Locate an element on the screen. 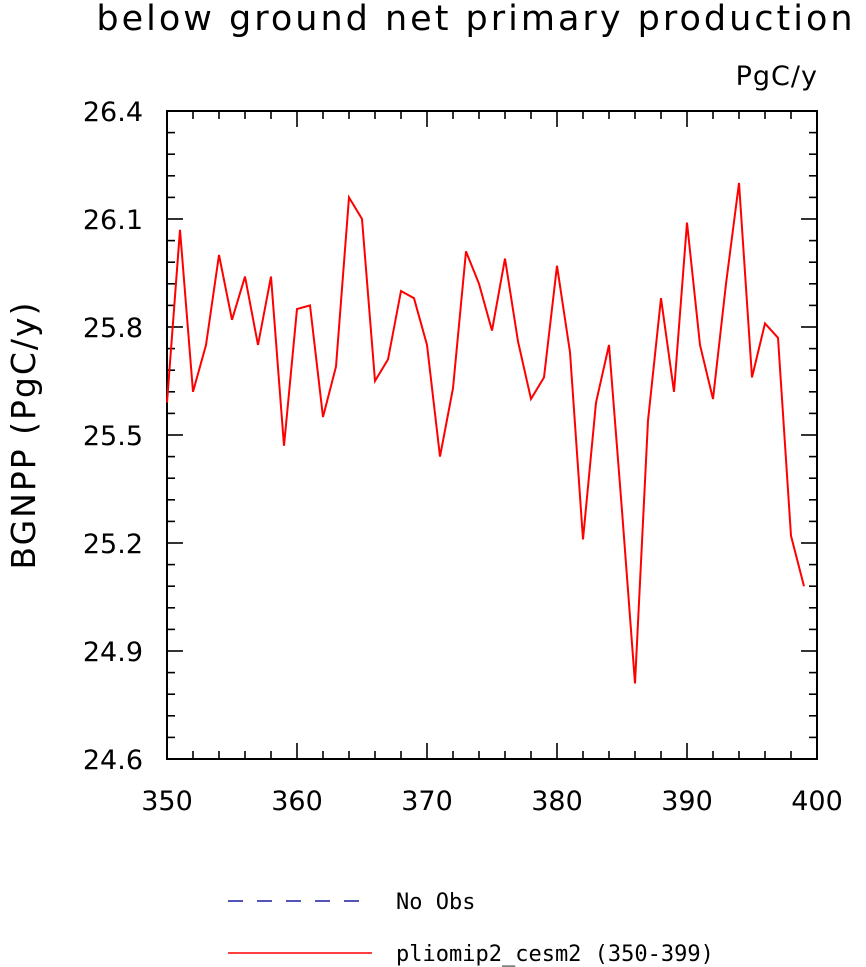 The width and height of the screenshot is (866, 967). x-tick-label: 360 is located at coordinates (297, 801).